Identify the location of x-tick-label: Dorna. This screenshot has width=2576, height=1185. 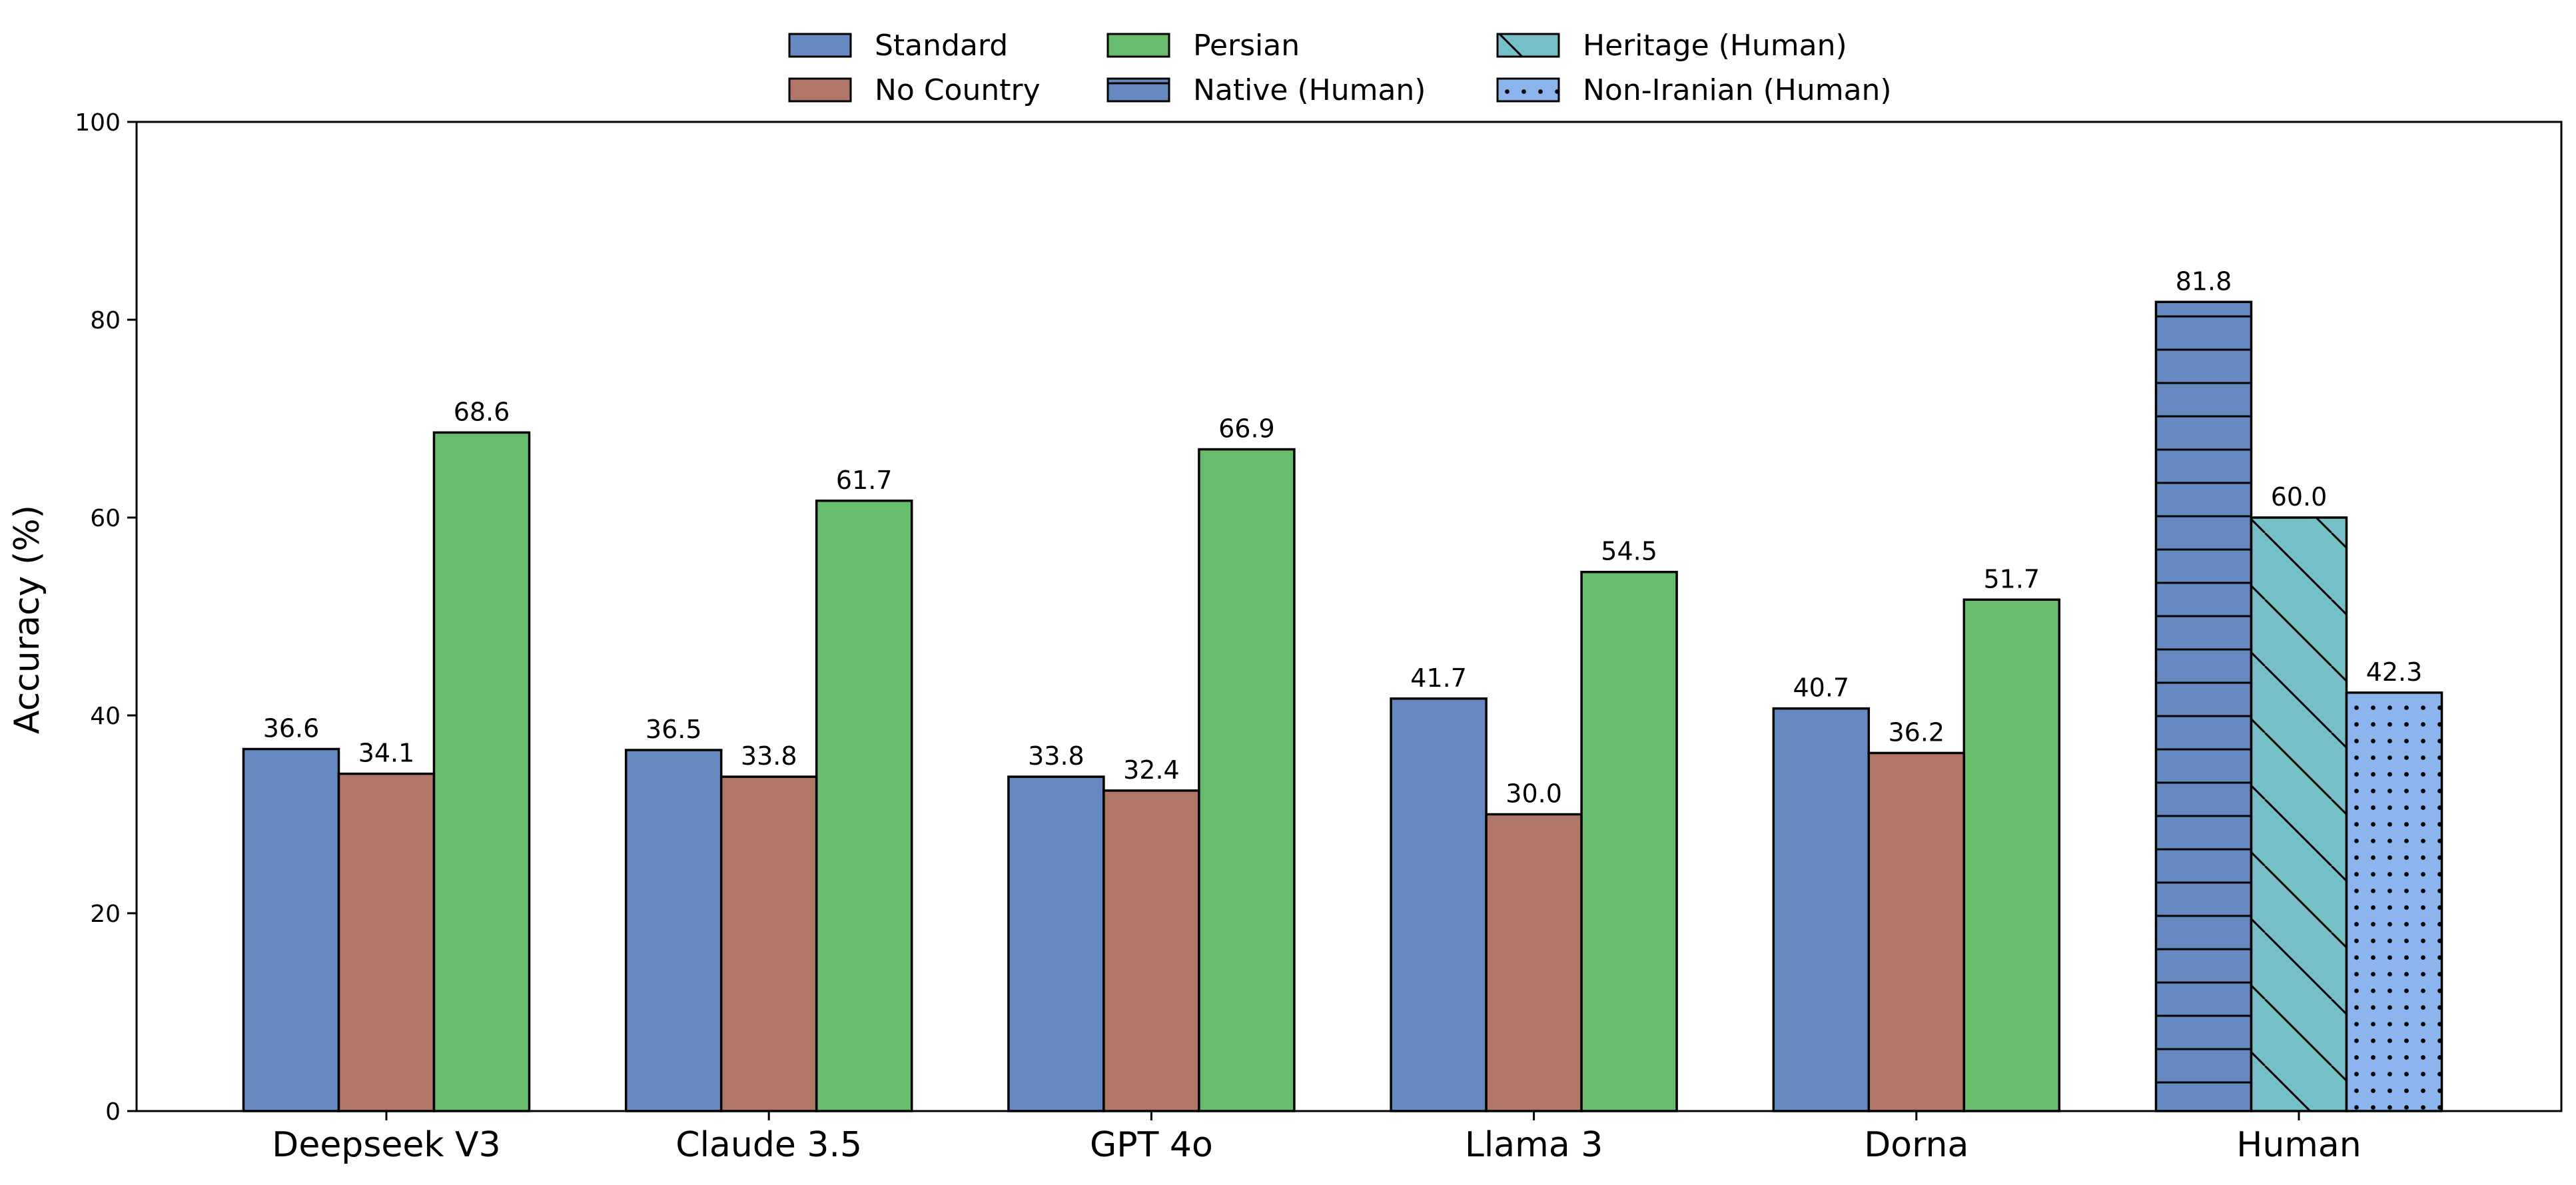
(1916, 1145).